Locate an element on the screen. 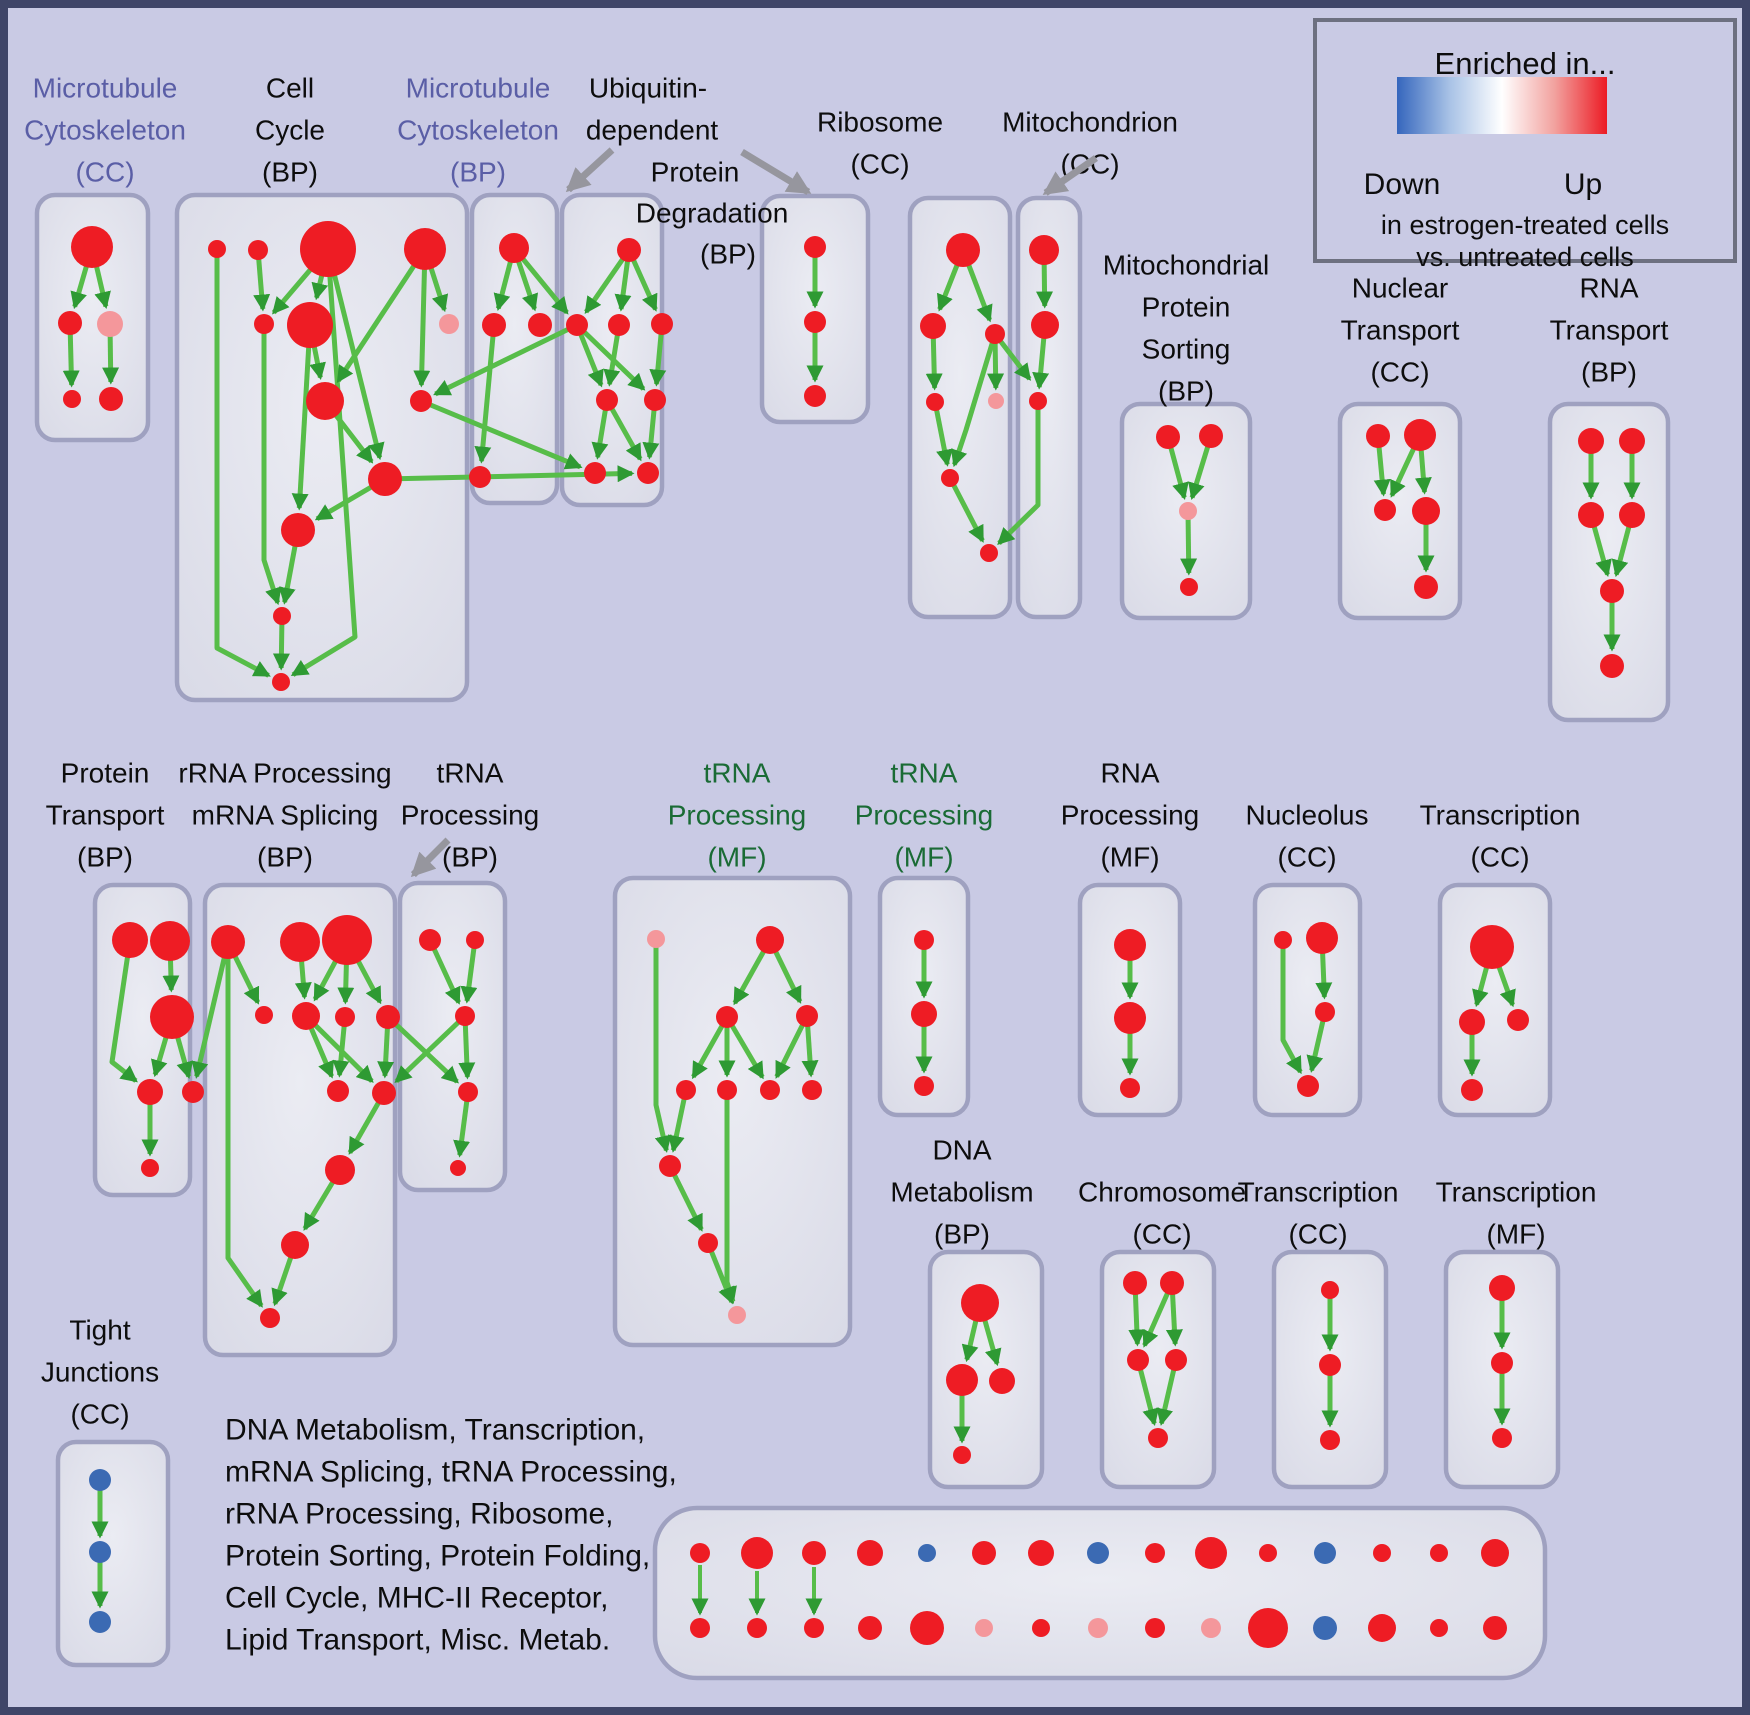 The image size is (1750, 1715). cluster-label-ribosome-cc: Ribosome is located at coordinates (880, 122).